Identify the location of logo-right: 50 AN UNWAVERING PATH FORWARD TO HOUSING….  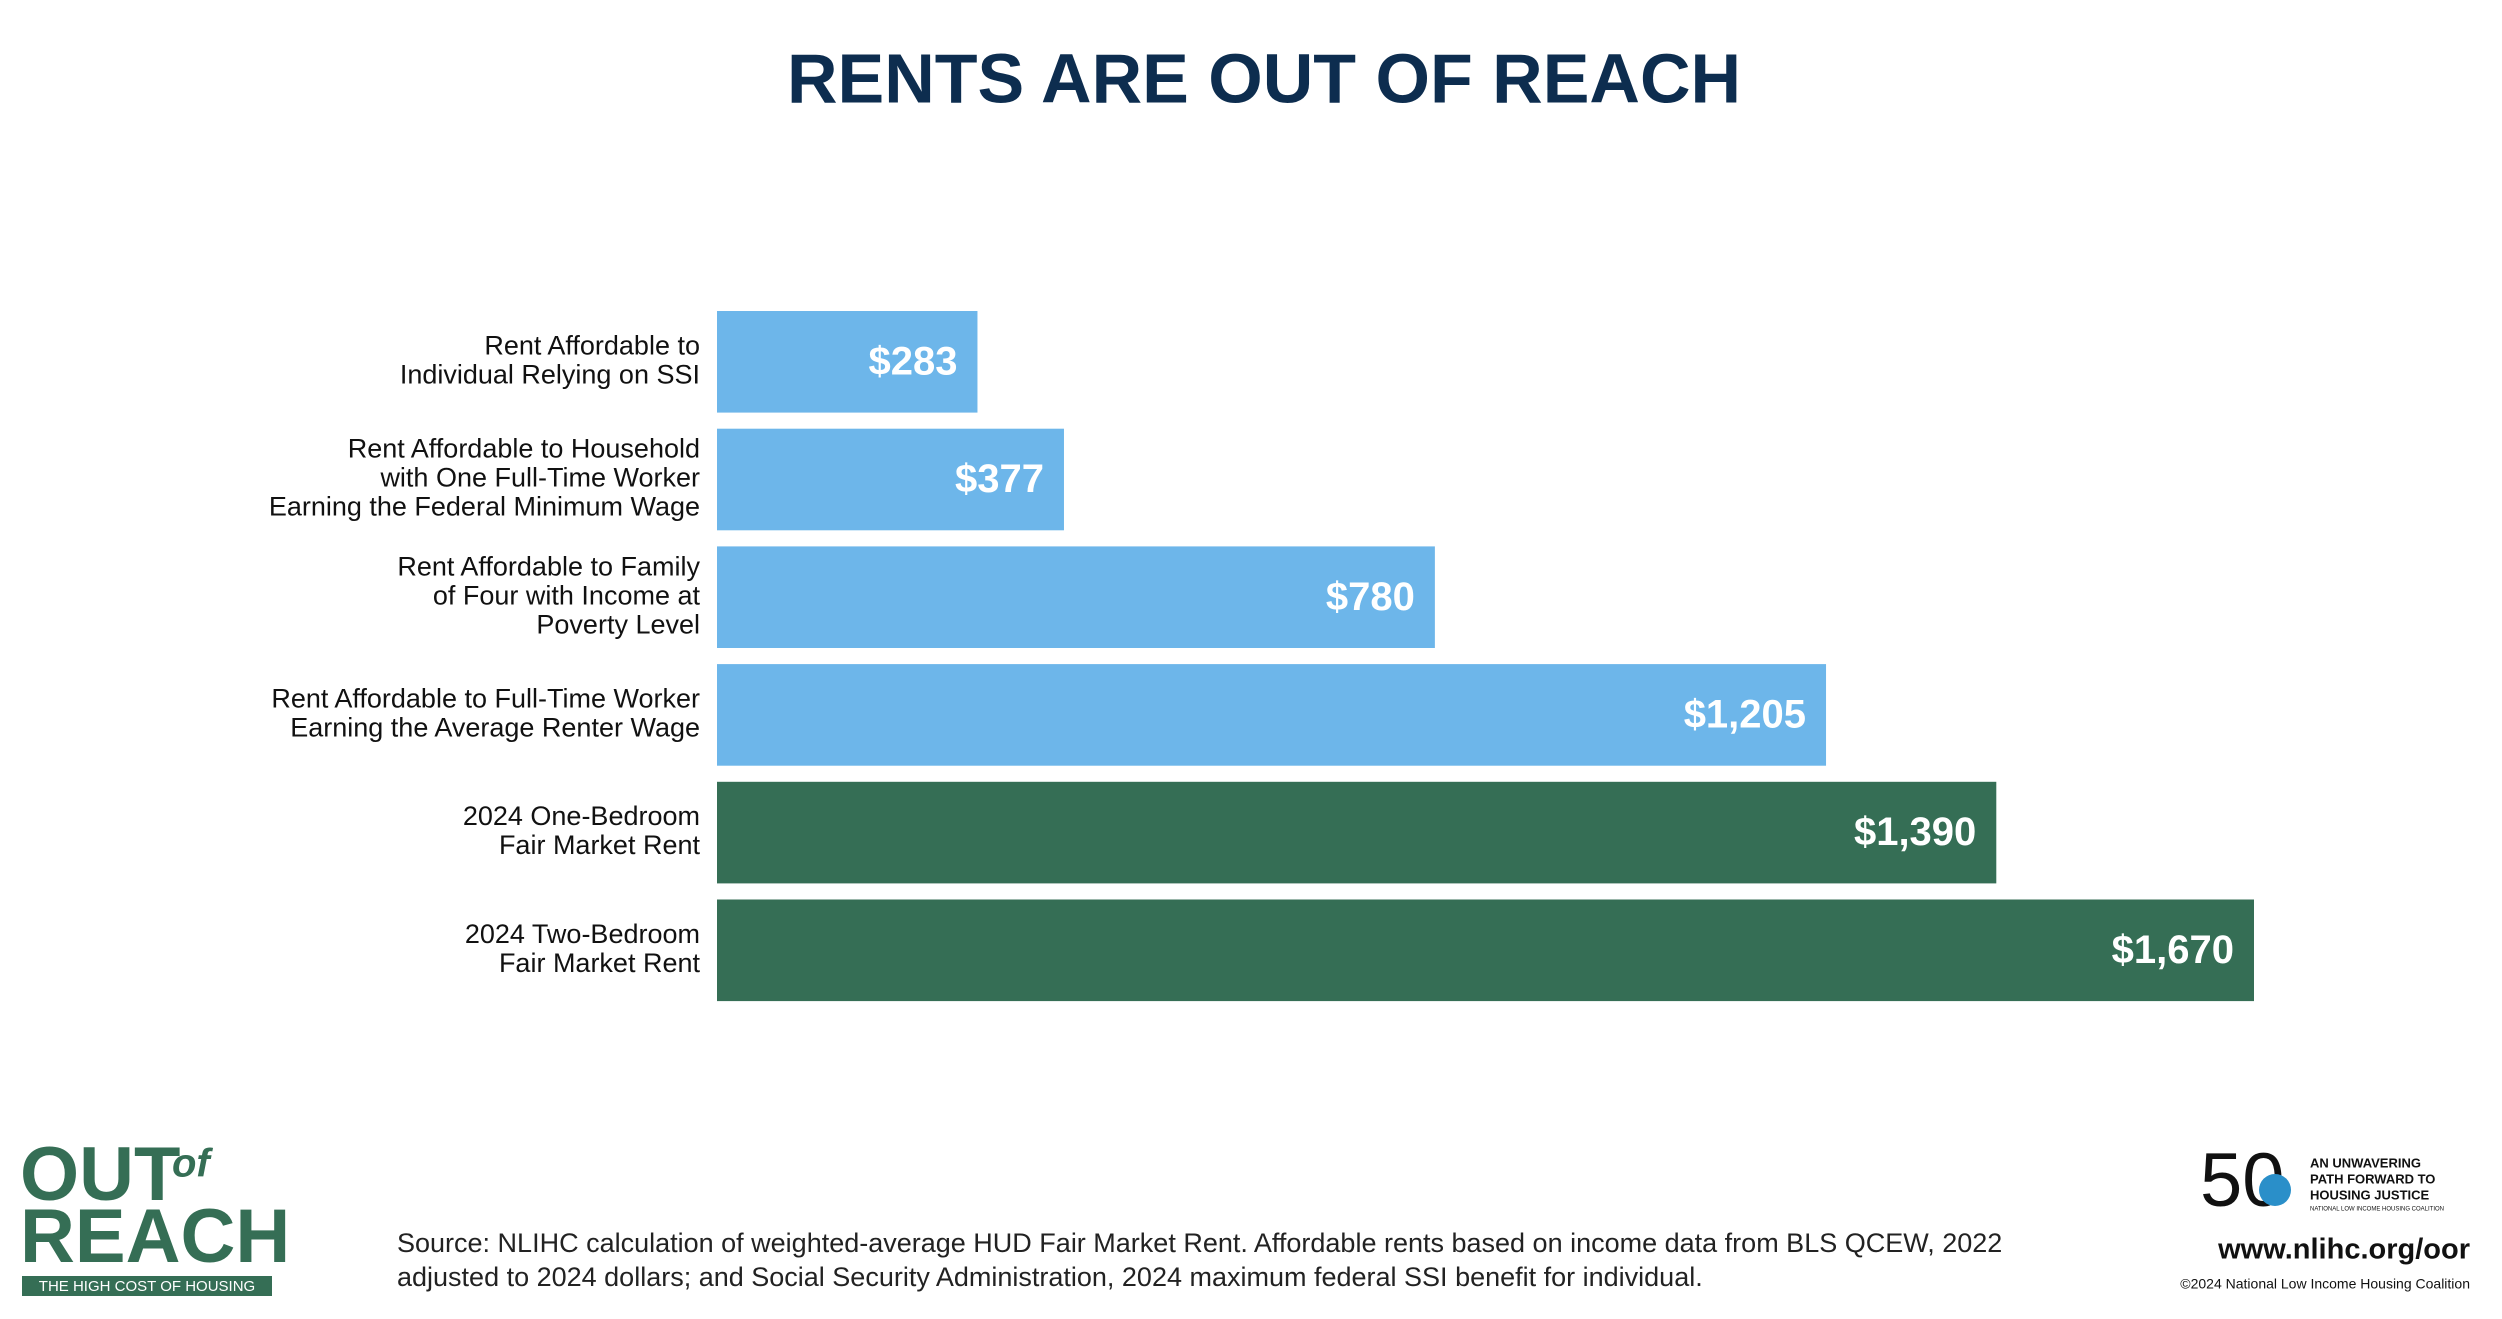
(2325, 1215).